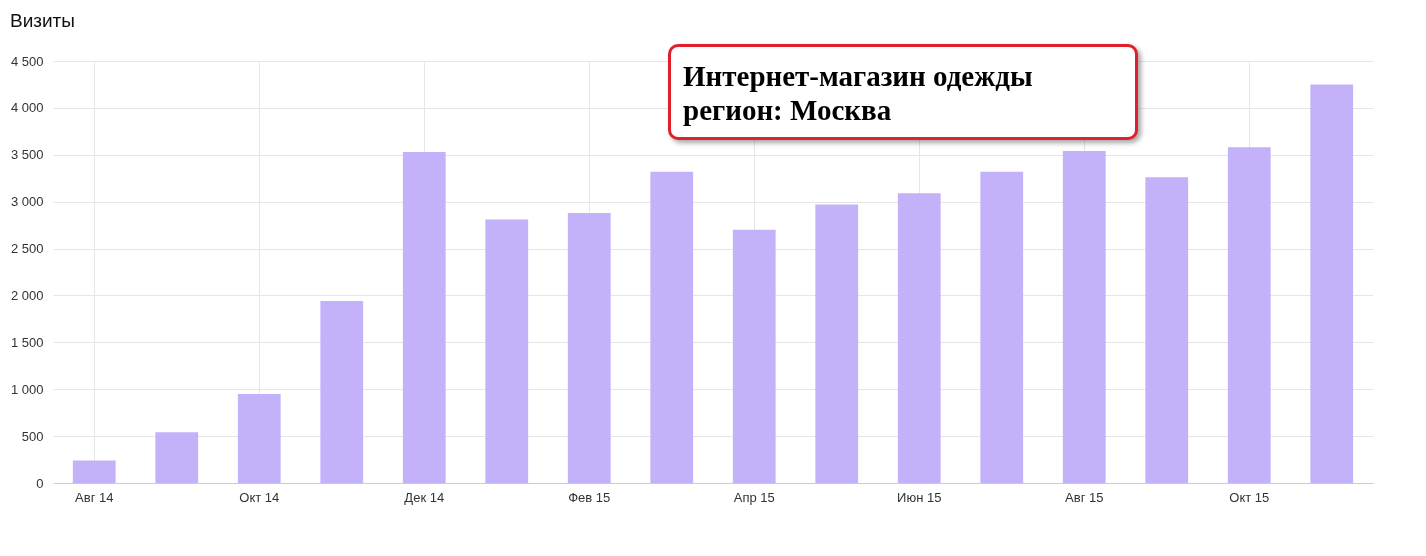 Image resolution: width=1426 pixels, height=556 pixels. I want to click on x-tick-label: Дек 14, so click(424, 497).